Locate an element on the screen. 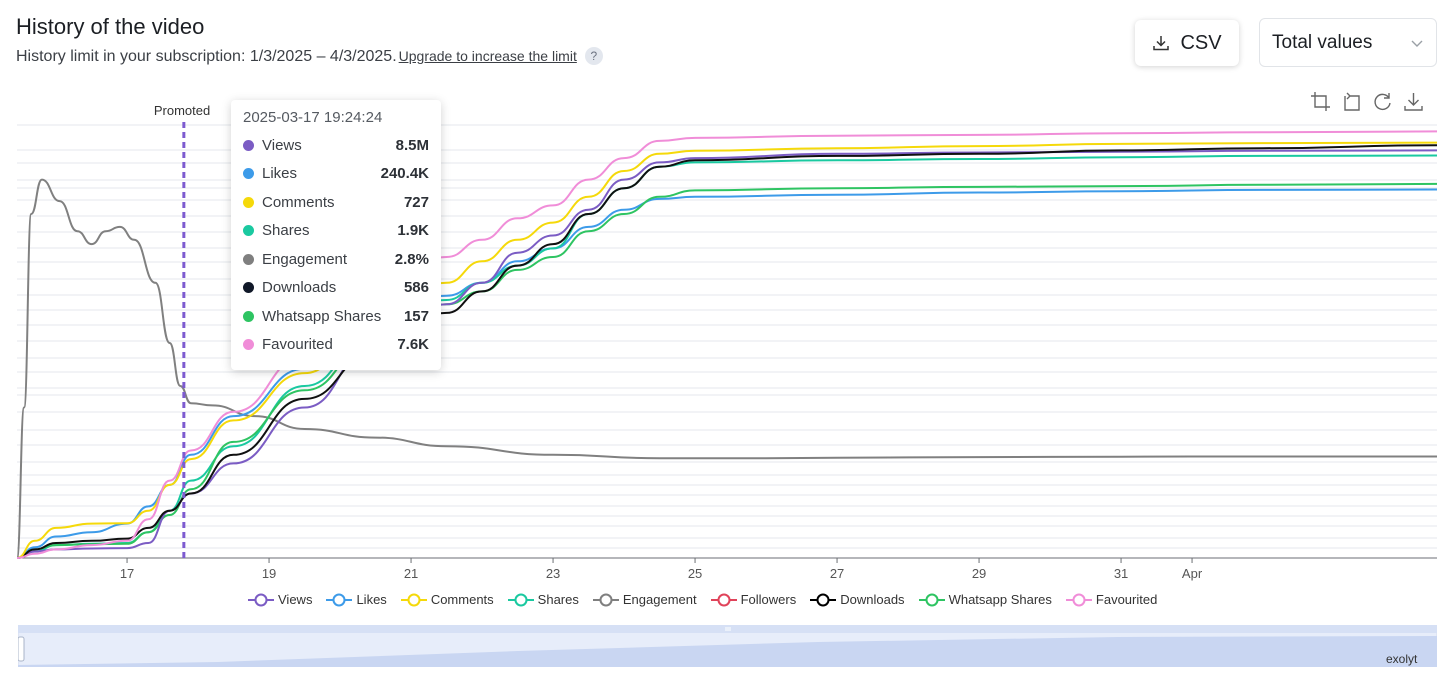 This screenshot has width=1456, height=687. x-tick-label: 27 is located at coordinates (837, 573).